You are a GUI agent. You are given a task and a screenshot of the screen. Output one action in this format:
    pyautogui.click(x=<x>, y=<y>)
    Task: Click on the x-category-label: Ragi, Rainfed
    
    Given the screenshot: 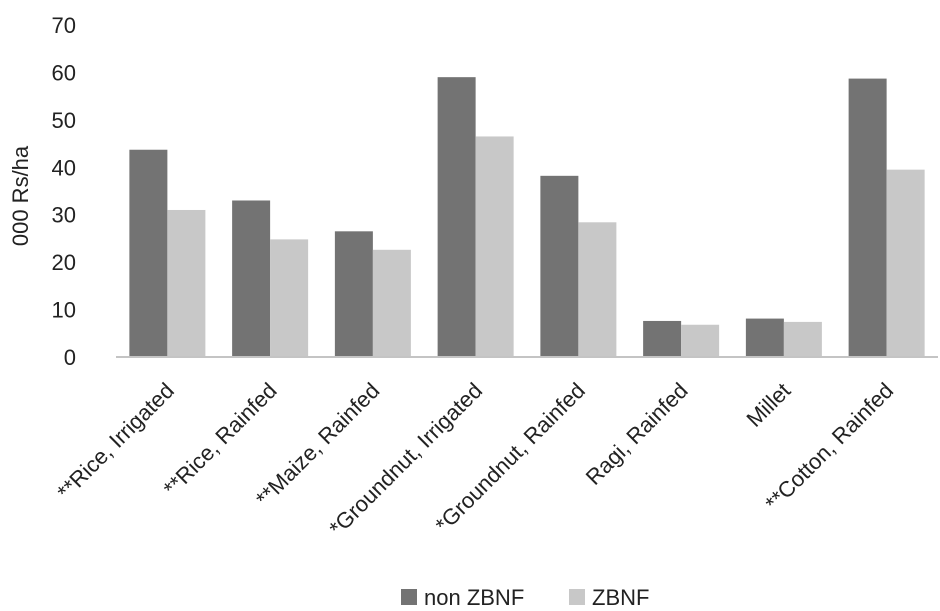 What is the action you would take?
    pyautogui.click(x=637, y=434)
    